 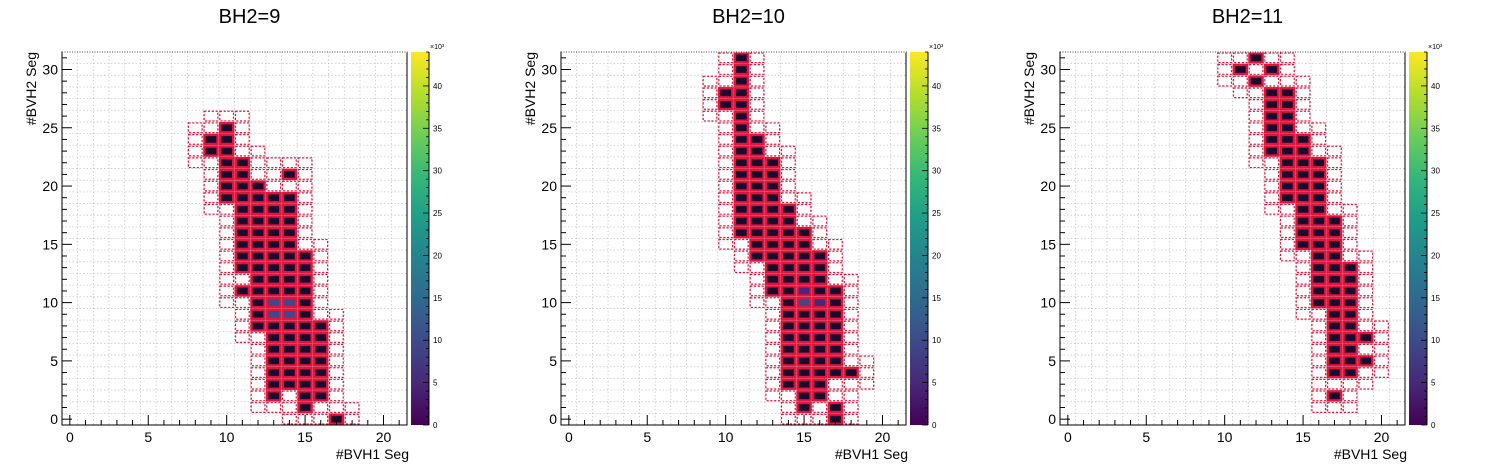 What do you see at coordinates (936, 340) in the screenshot?
I see `color-bar-tick-label: 10` at bounding box center [936, 340].